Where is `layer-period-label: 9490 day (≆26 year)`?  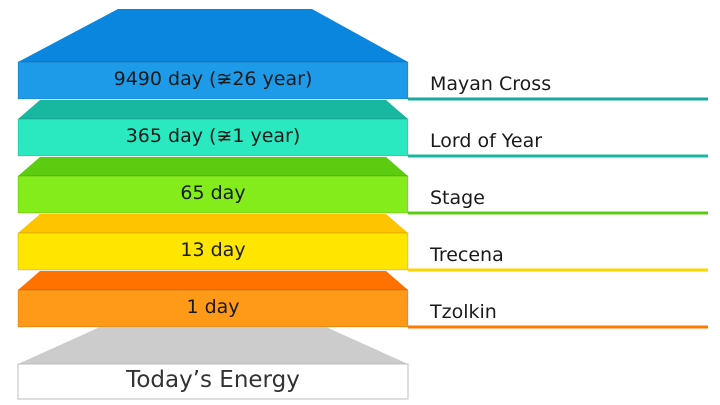 layer-period-label: 9490 day (≆26 year) is located at coordinates (213, 79).